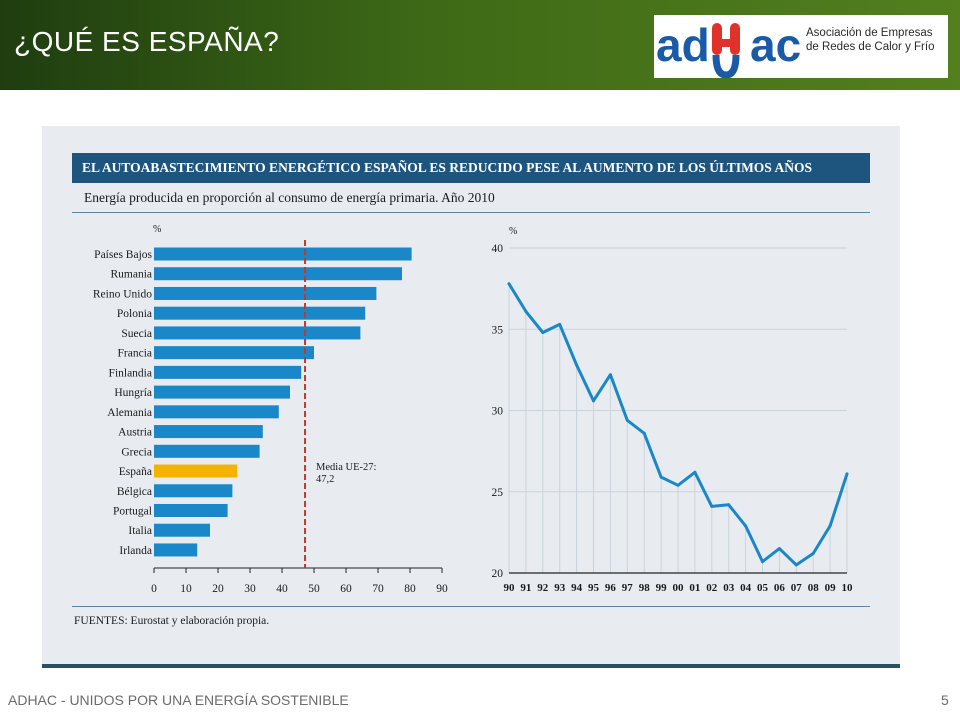 This screenshot has height=720, width=960. Describe the element at coordinates (325, 479) in the screenshot. I see `mean-label-2: 47,2` at that location.